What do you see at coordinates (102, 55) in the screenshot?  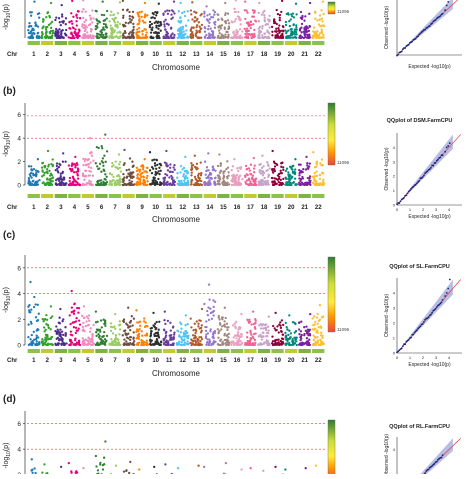 I see `chromosome-tick-label: 6` at bounding box center [102, 55].